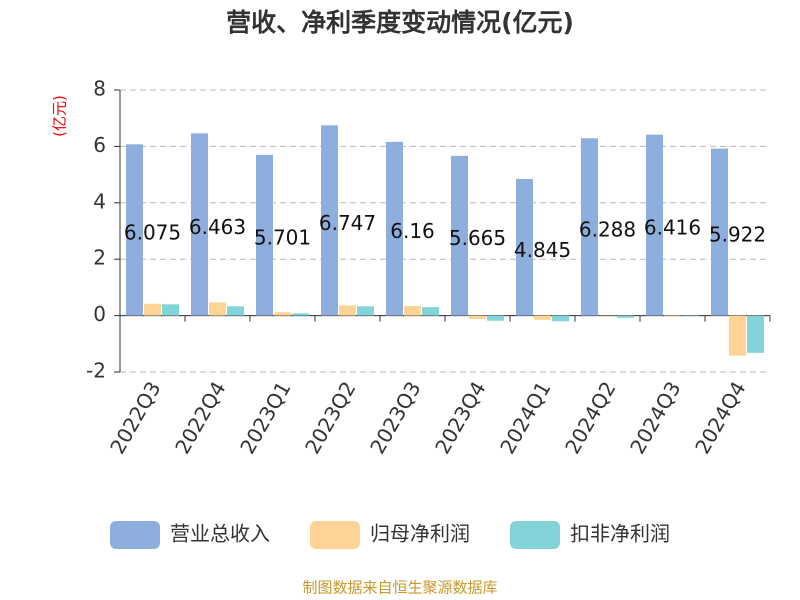 This screenshot has width=800, height=600. I want to click on x-tick-label: 2024Q3, so click(655, 417).